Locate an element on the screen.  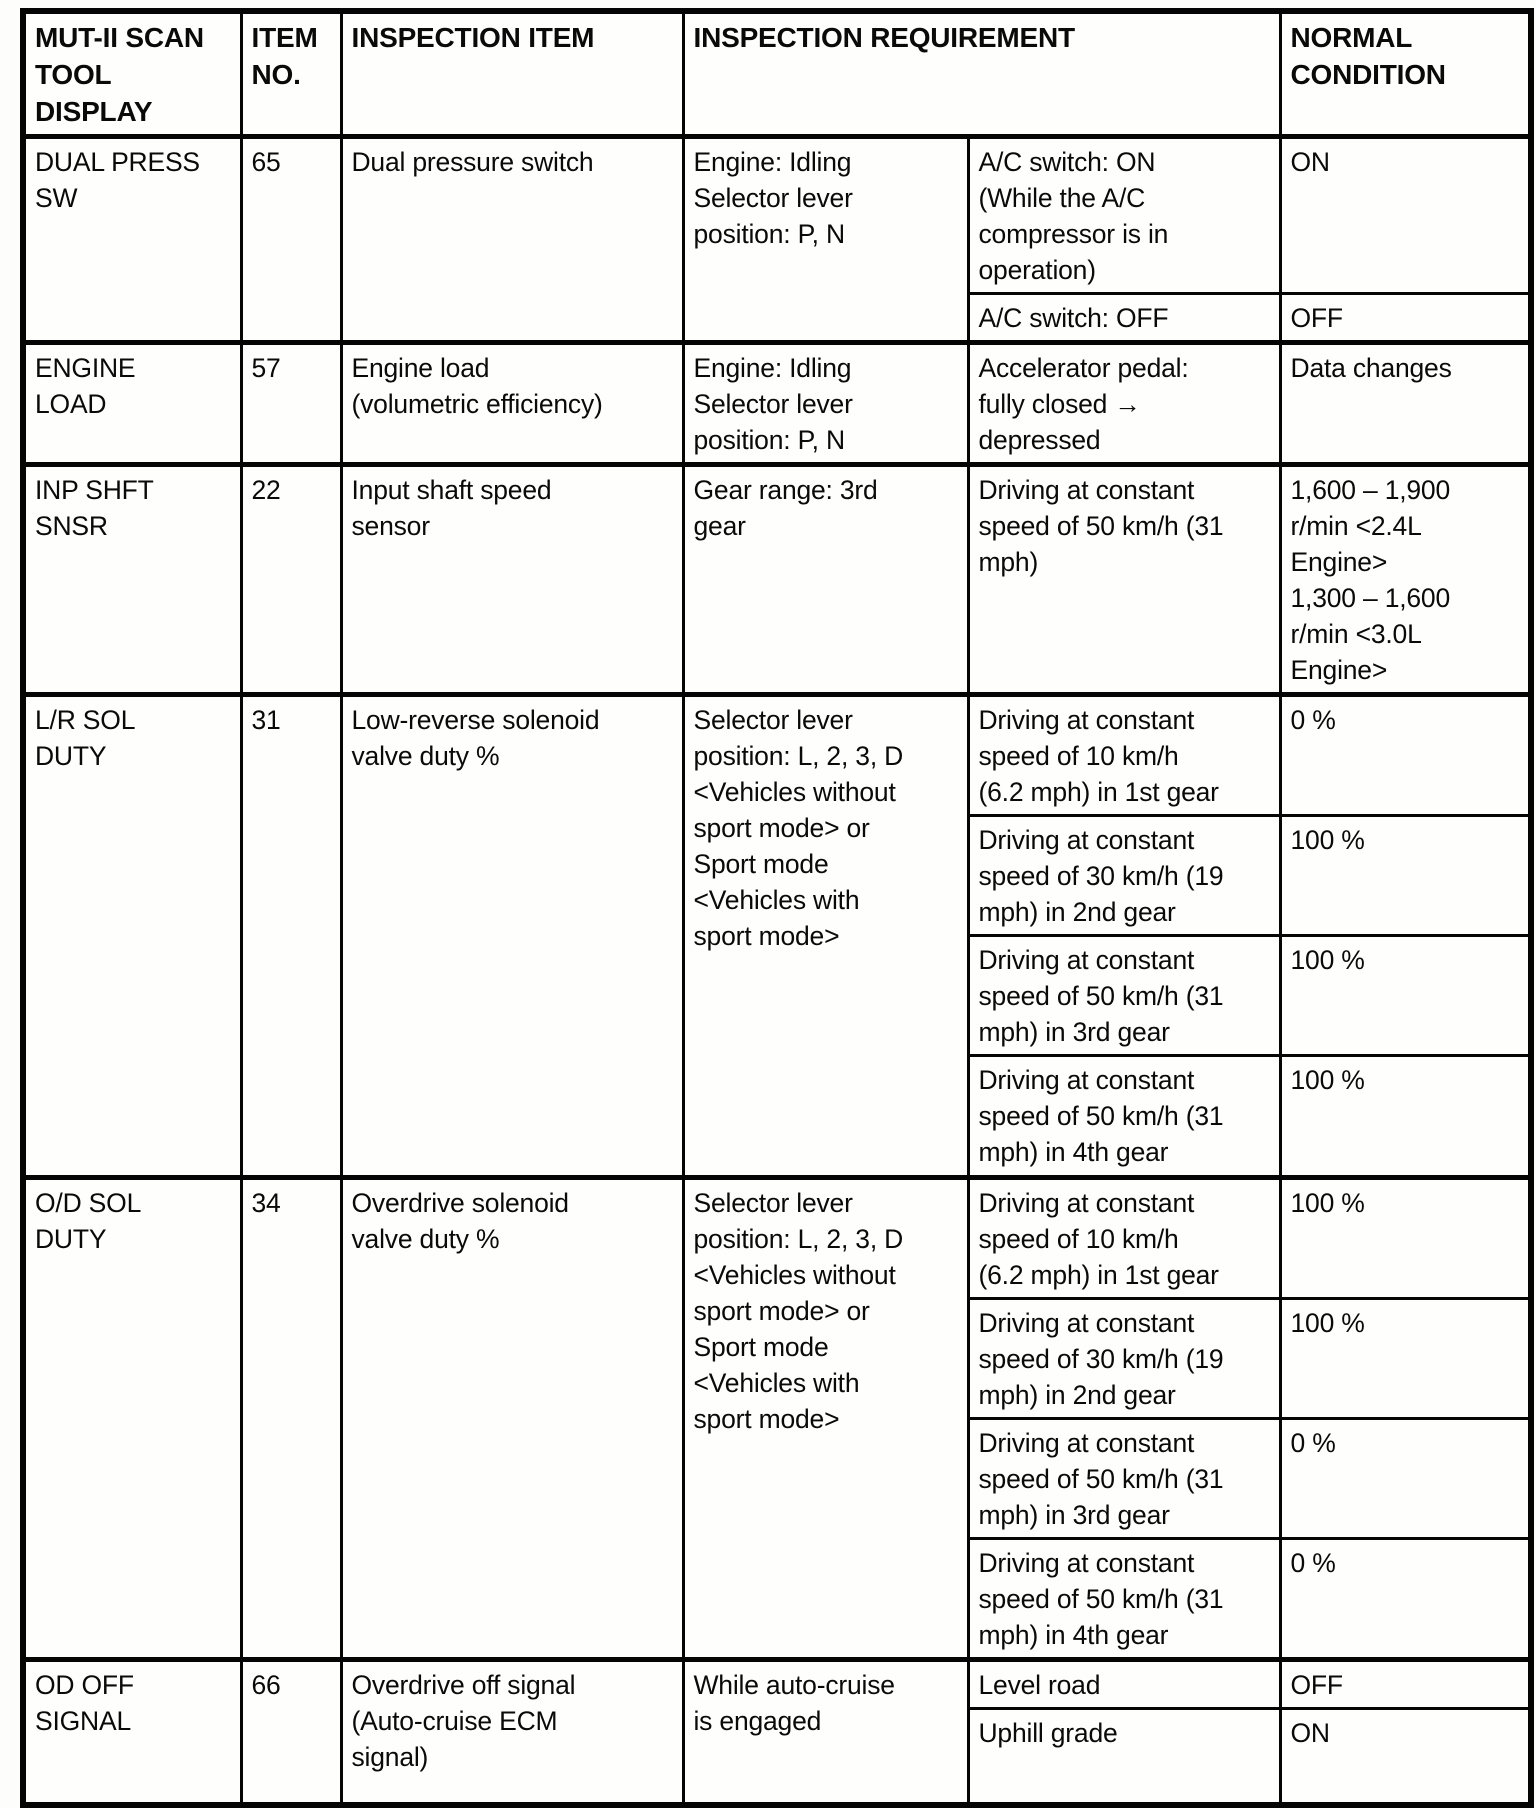
cell-requirement-condition: Uphill grade is located at coordinates (1124, 1756).